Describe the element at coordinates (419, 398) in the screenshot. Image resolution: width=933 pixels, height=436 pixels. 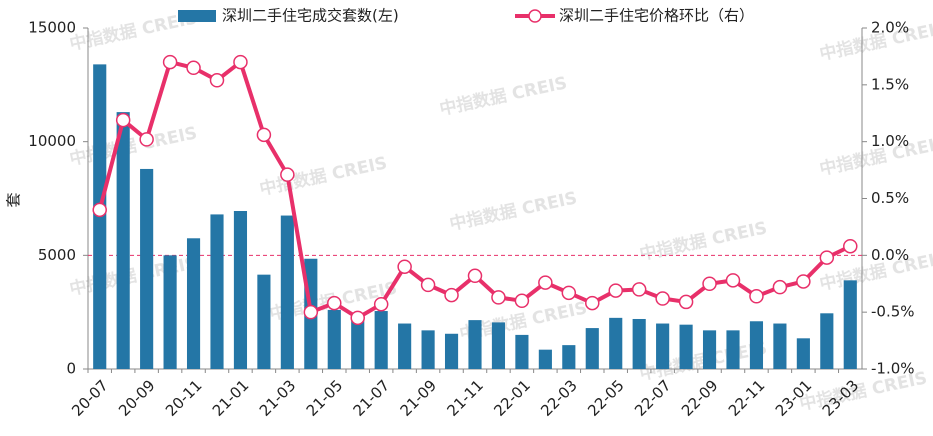
I see `x-tick-label: 21-09` at that location.